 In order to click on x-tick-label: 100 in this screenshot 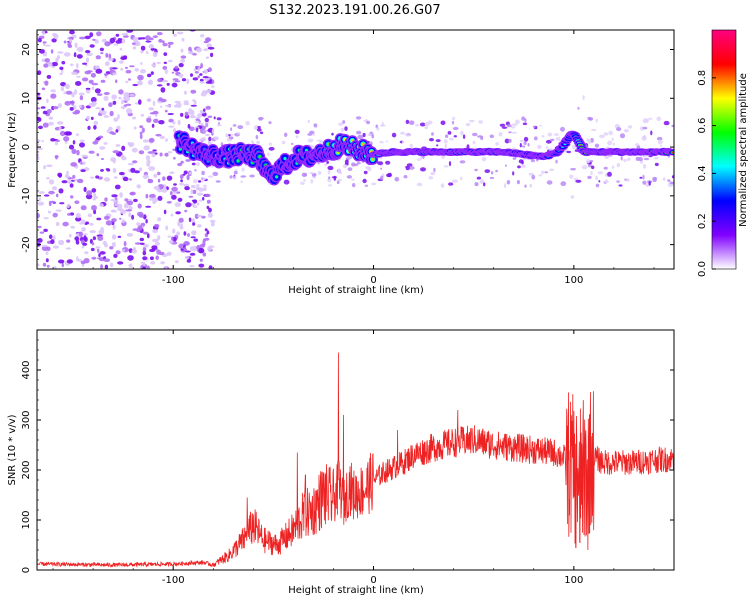, I will do `click(573, 280)`.